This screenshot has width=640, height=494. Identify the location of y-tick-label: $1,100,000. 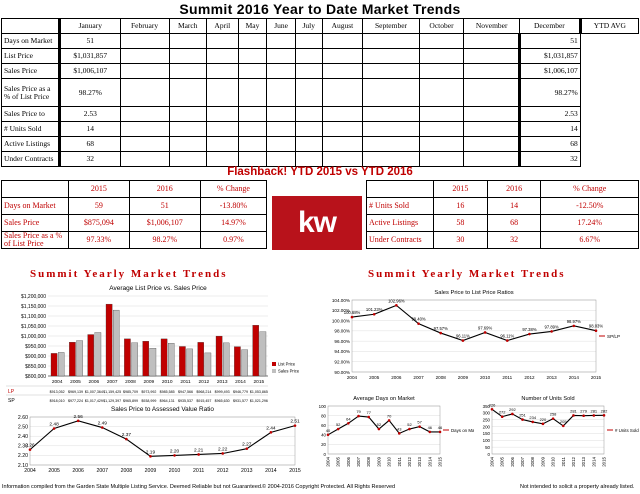
(33, 317).